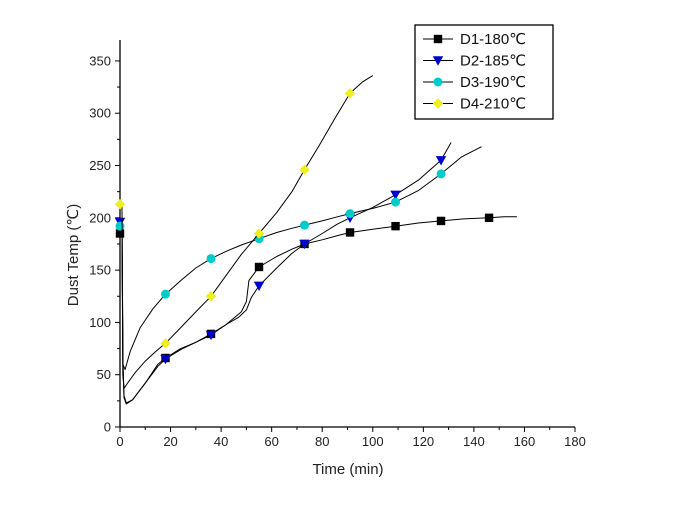 This screenshot has height=518, width=677. I want to click on y-tick-label: 350, so click(100, 60).